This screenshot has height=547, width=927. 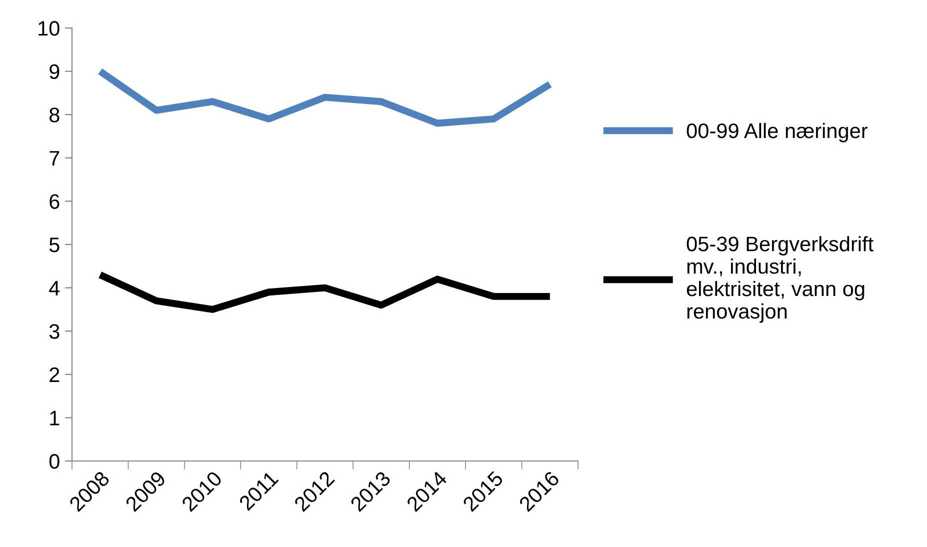 What do you see at coordinates (49, 28) in the screenshot?
I see `y-tick-label: 10` at bounding box center [49, 28].